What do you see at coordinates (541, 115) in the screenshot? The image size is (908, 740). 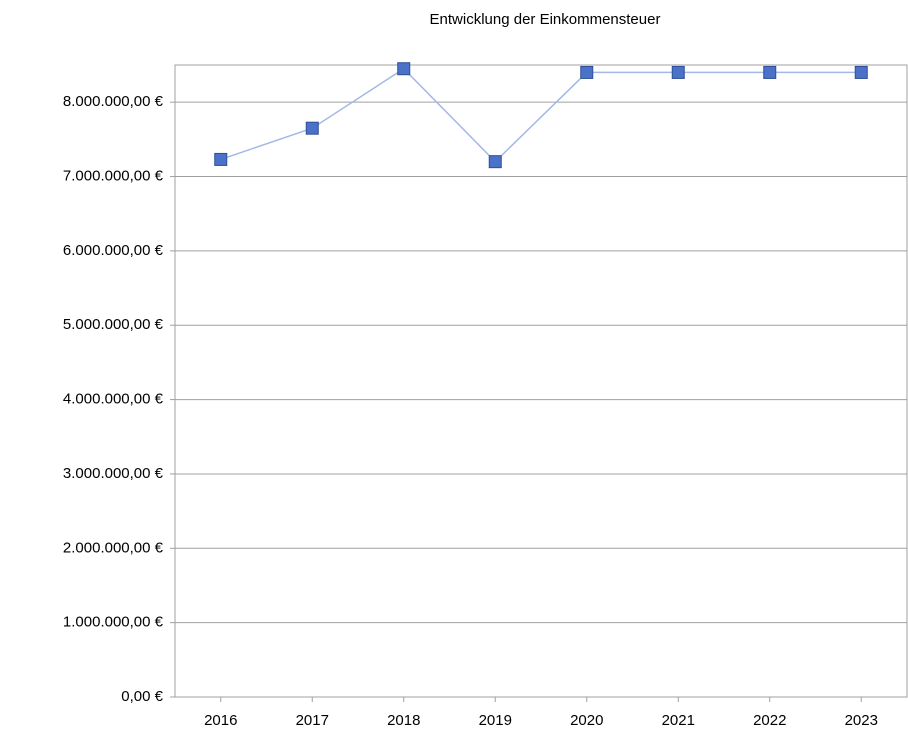 I see `series-line` at bounding box center [541, 115].